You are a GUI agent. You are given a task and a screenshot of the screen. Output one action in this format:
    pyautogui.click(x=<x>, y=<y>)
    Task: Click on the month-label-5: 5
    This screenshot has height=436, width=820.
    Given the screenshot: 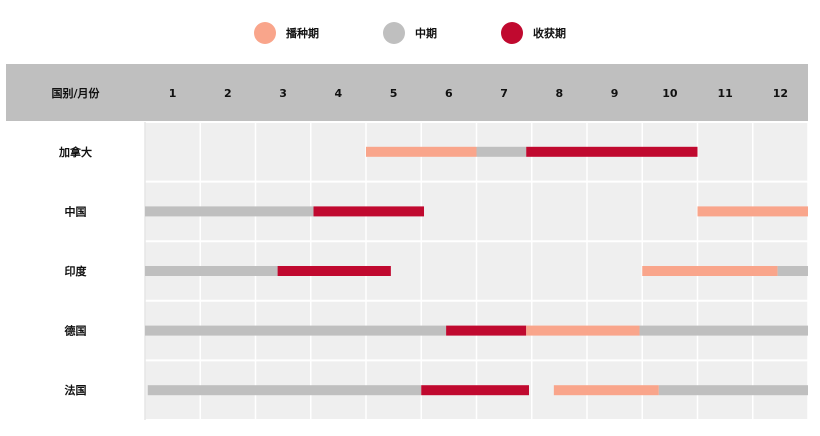 What is the action you would take?
    pyautogui.click(x=394, y=93)
    